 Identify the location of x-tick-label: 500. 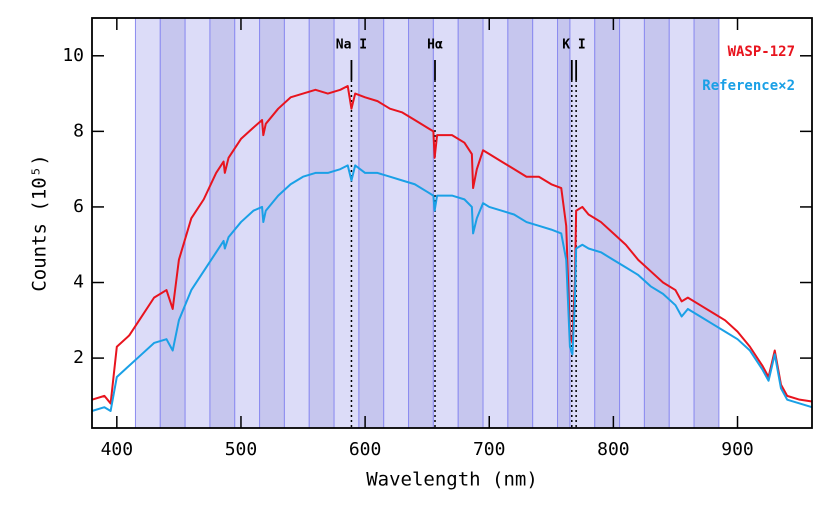
(241, 449).